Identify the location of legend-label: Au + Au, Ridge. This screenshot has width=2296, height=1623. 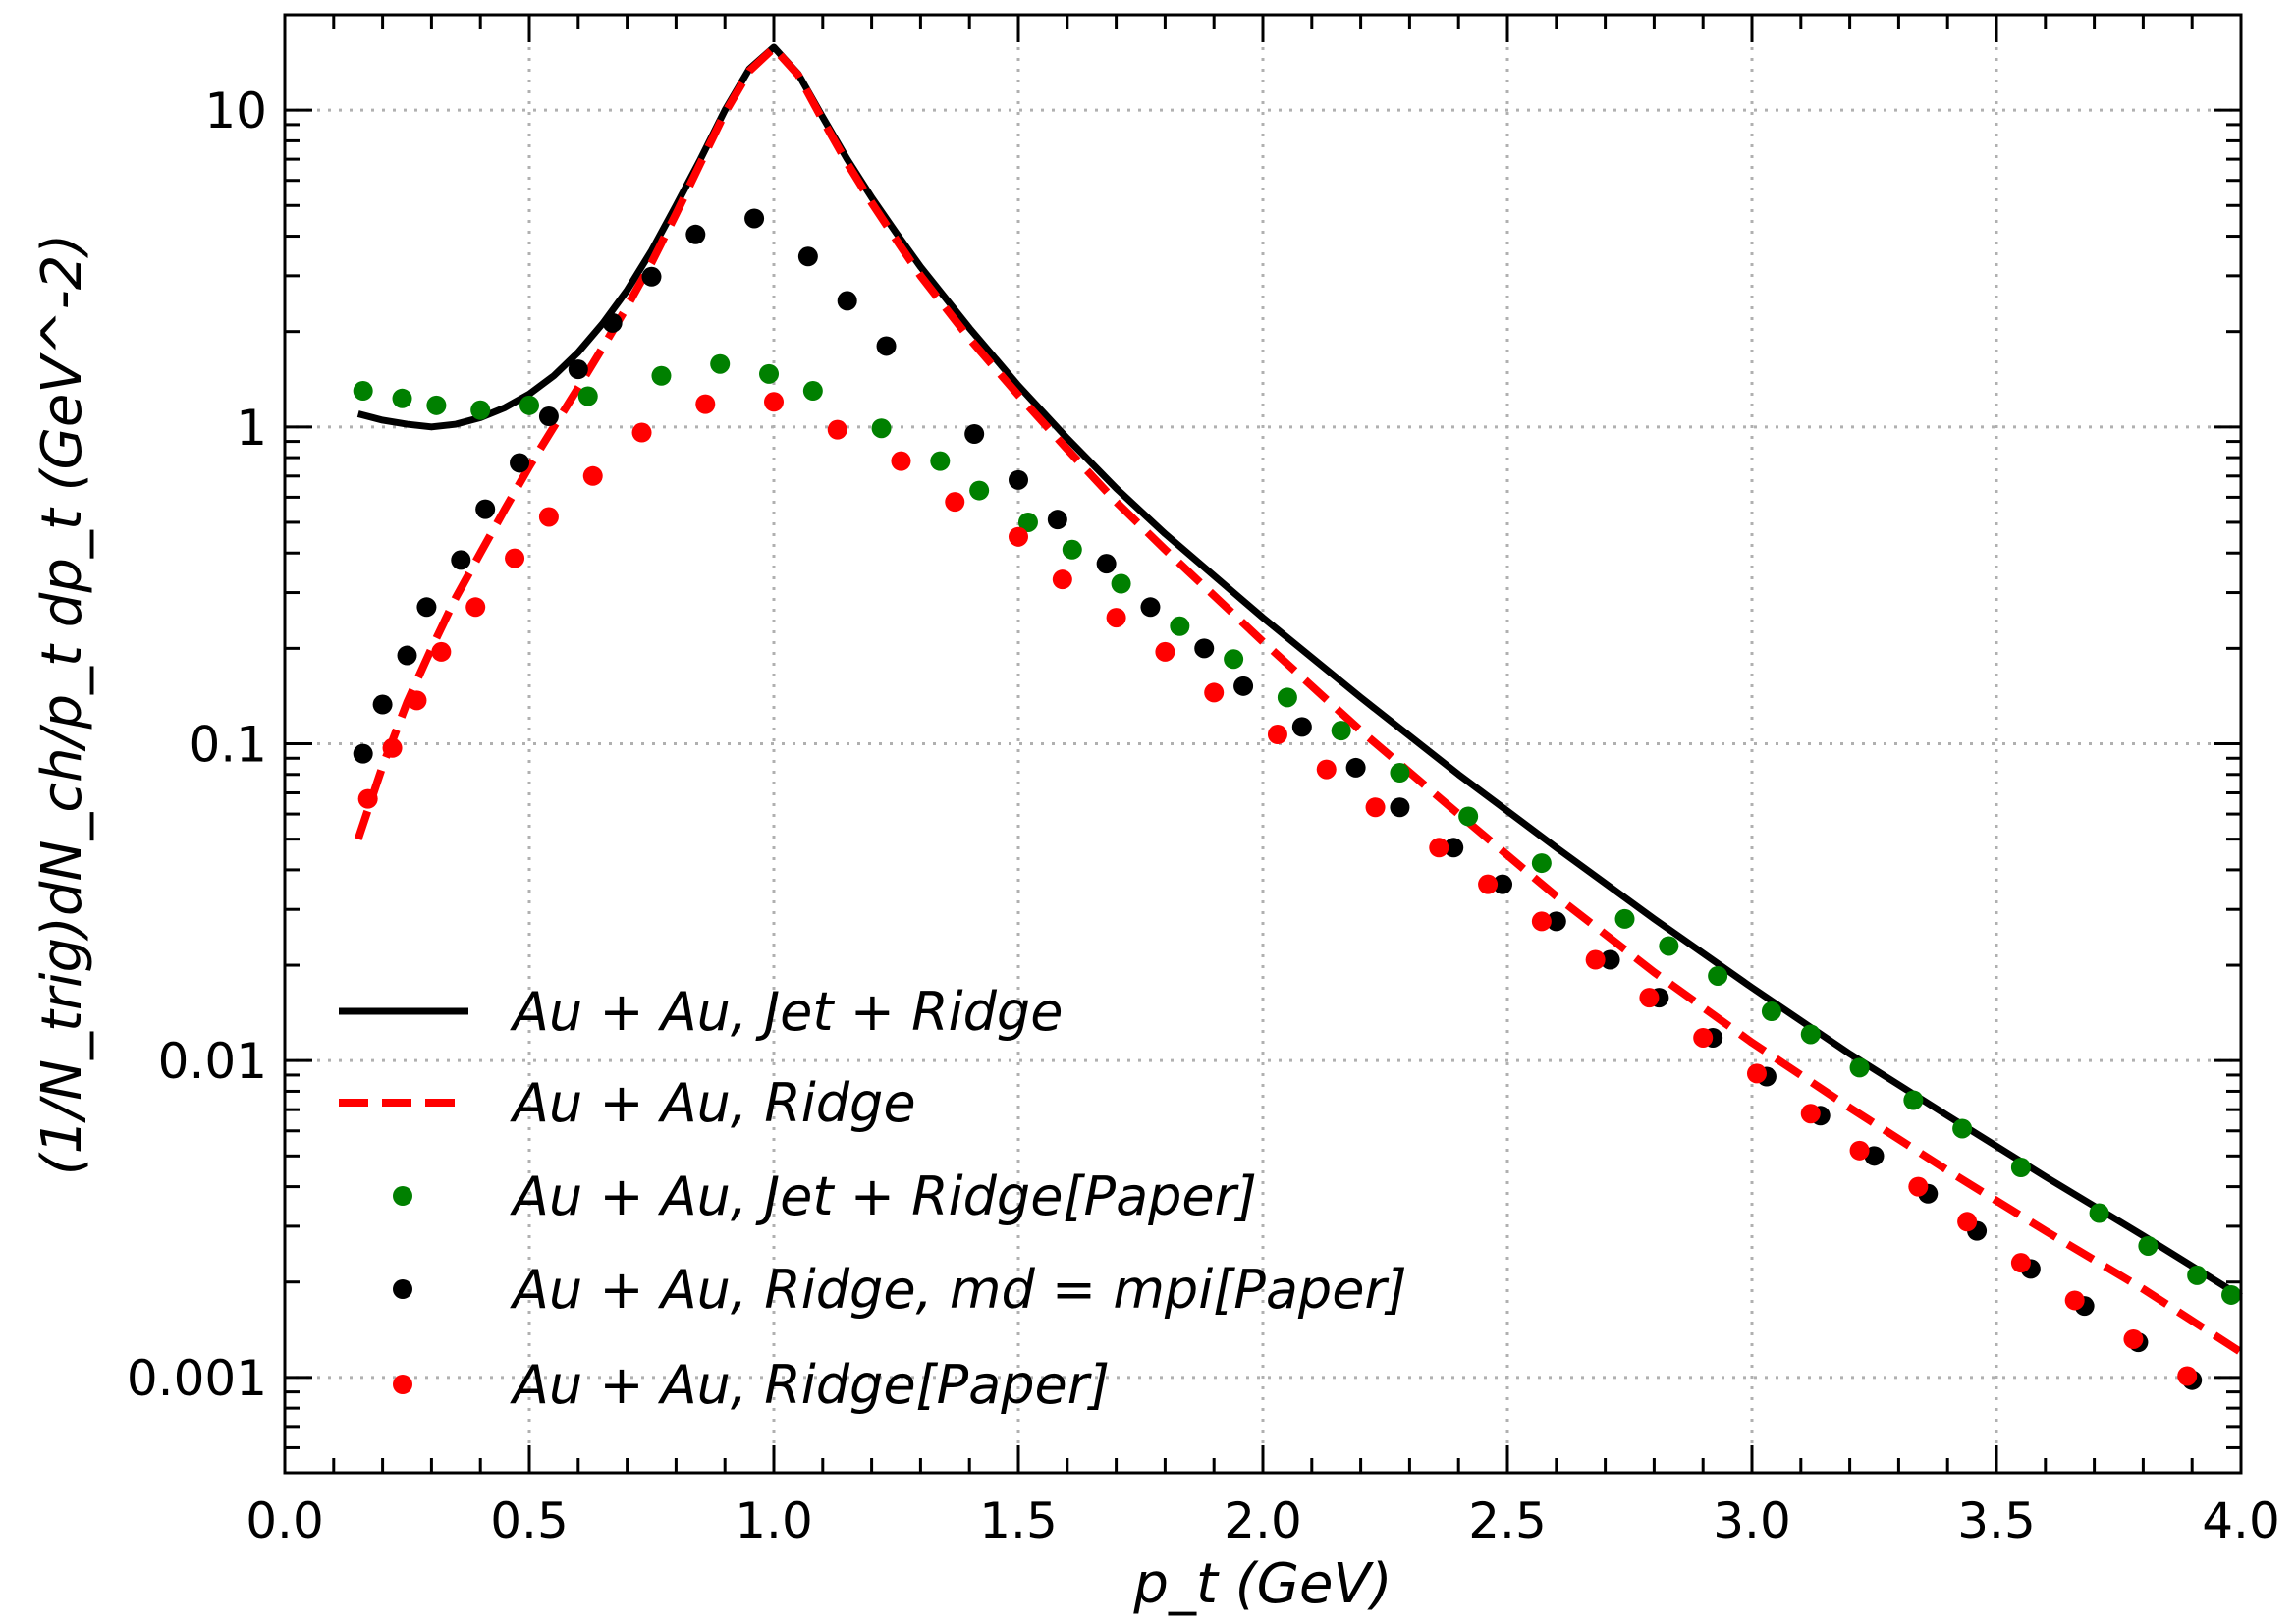
(713, 1103).